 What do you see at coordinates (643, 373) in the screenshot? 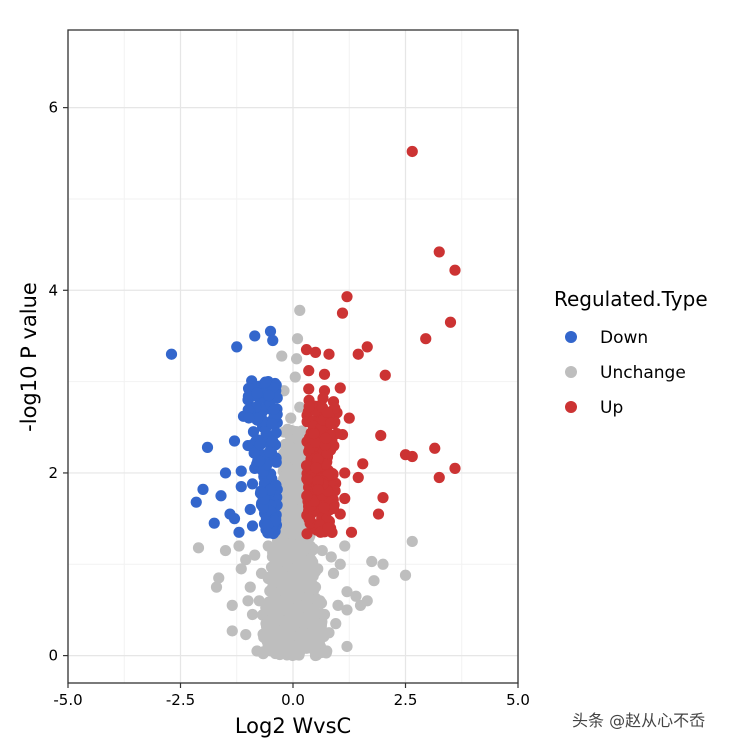
I see `legend-label-unchange: Unchange` at bounding box center [643, 373].